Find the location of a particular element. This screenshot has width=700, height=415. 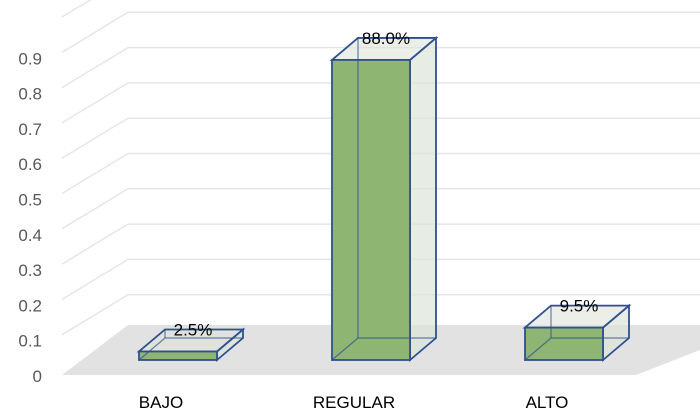

y-tick-label: 0.4 is located at coordinates (30, 235).